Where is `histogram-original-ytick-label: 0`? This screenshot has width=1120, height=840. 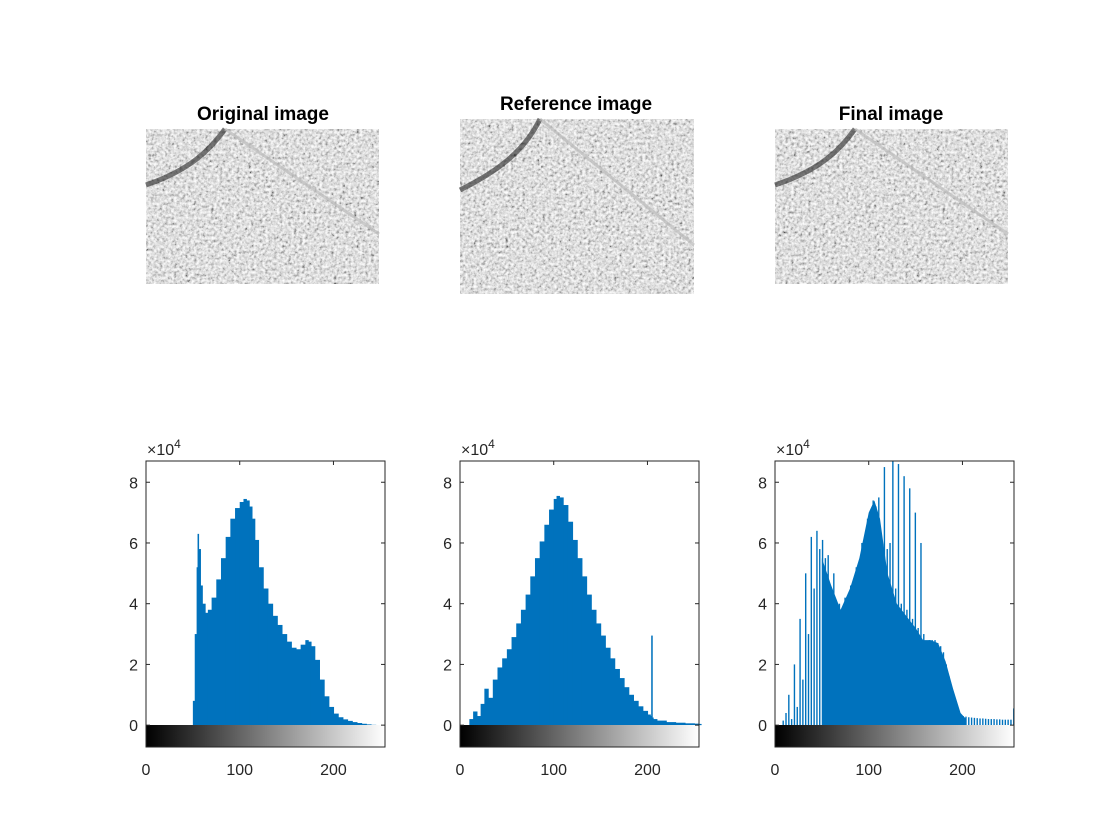
histogram-original-ytick-label: 0 is located at coordinates (133, 726).